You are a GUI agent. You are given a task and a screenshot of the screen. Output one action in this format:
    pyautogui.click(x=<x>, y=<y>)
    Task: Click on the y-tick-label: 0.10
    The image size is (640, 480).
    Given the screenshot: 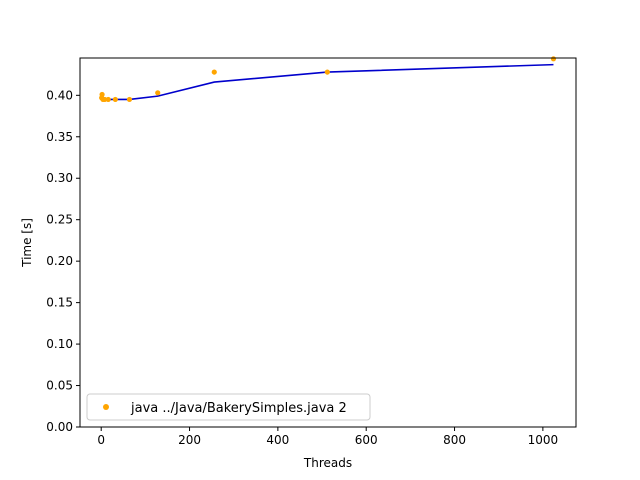 What is the action you would take?
    pyautogui.click(x=59, y=344)
    